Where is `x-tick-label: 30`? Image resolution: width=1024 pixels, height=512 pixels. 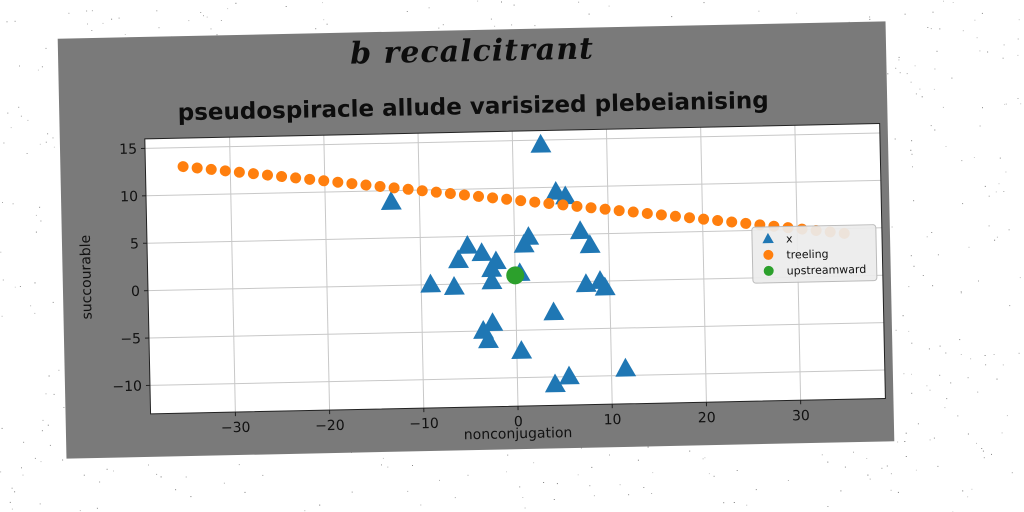 x-tick-label: 30 is located at coordinates (801, 416).